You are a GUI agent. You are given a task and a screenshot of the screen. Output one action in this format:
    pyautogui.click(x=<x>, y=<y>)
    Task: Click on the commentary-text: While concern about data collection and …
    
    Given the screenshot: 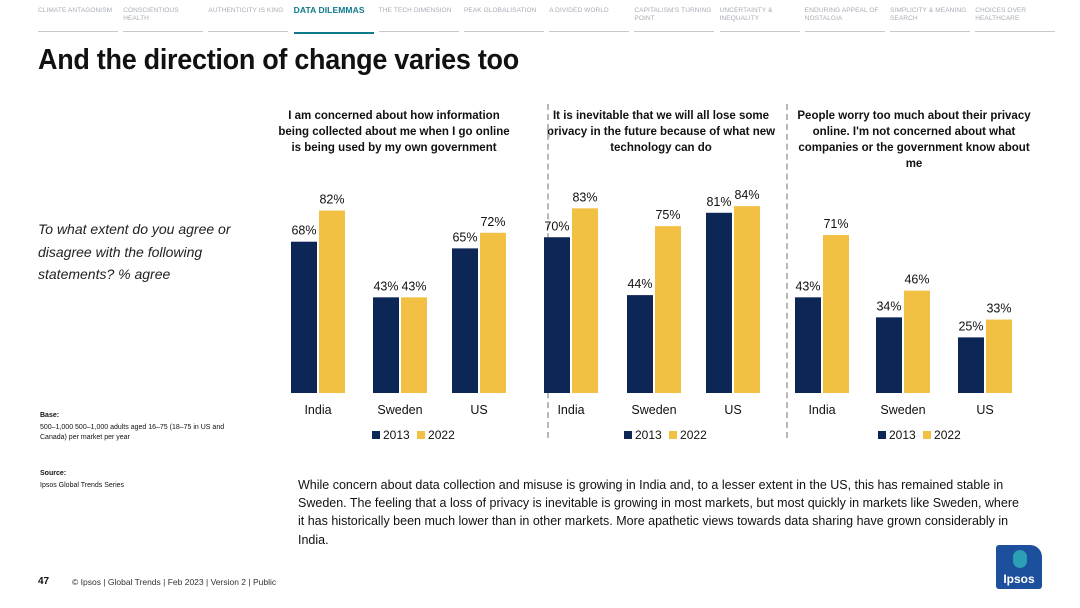 What is the action you would take?
    pyautogui.click(x=658, y=512)
    